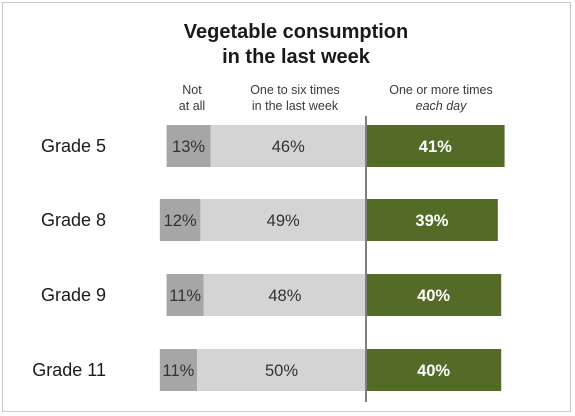  What do you see at coordinates (192, 90) in the screenshot?
I see `header-not-at-all-line-1: Not` at bounding box center [192, 90].